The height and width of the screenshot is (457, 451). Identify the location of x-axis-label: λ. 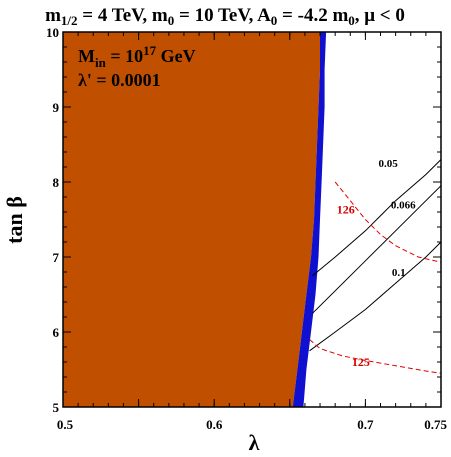
(254, 442).